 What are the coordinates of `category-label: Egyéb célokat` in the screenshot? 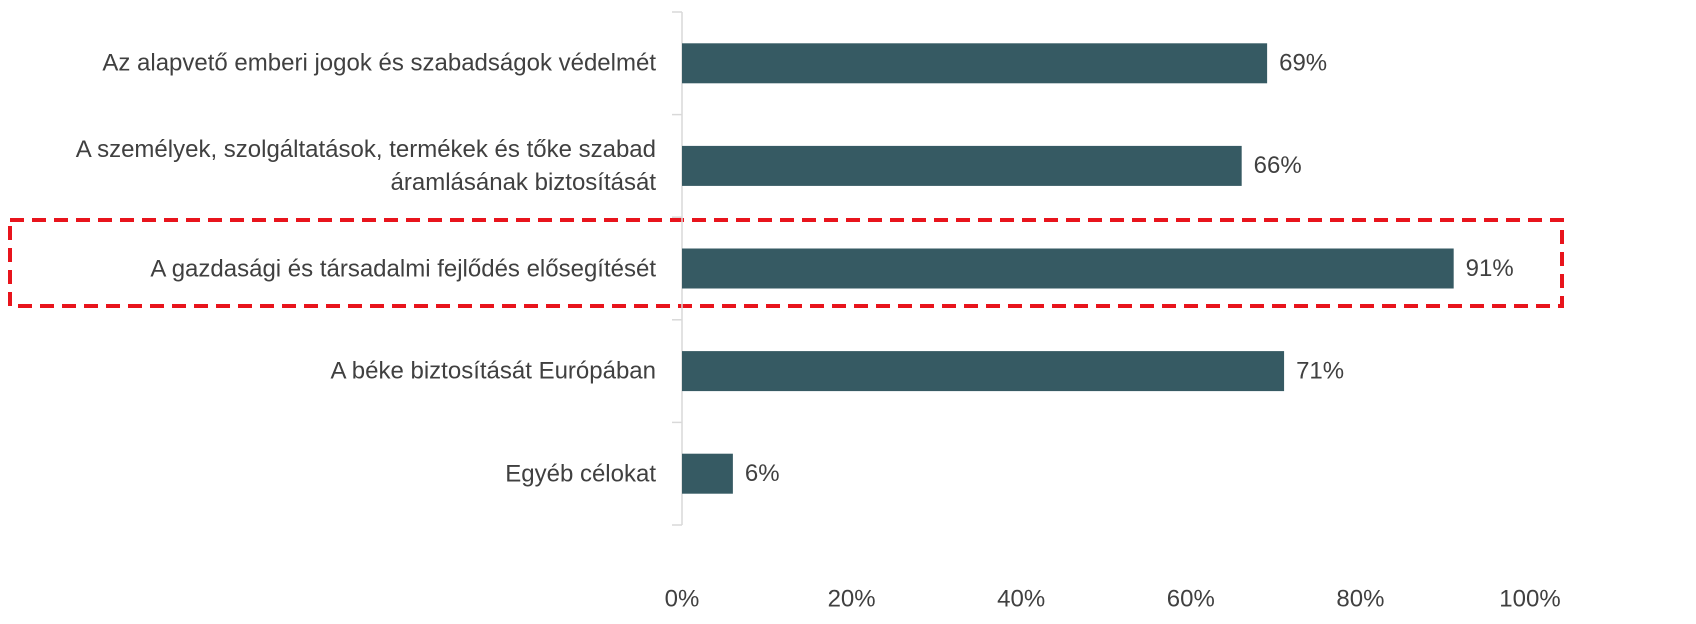 It's located at (580, 474).